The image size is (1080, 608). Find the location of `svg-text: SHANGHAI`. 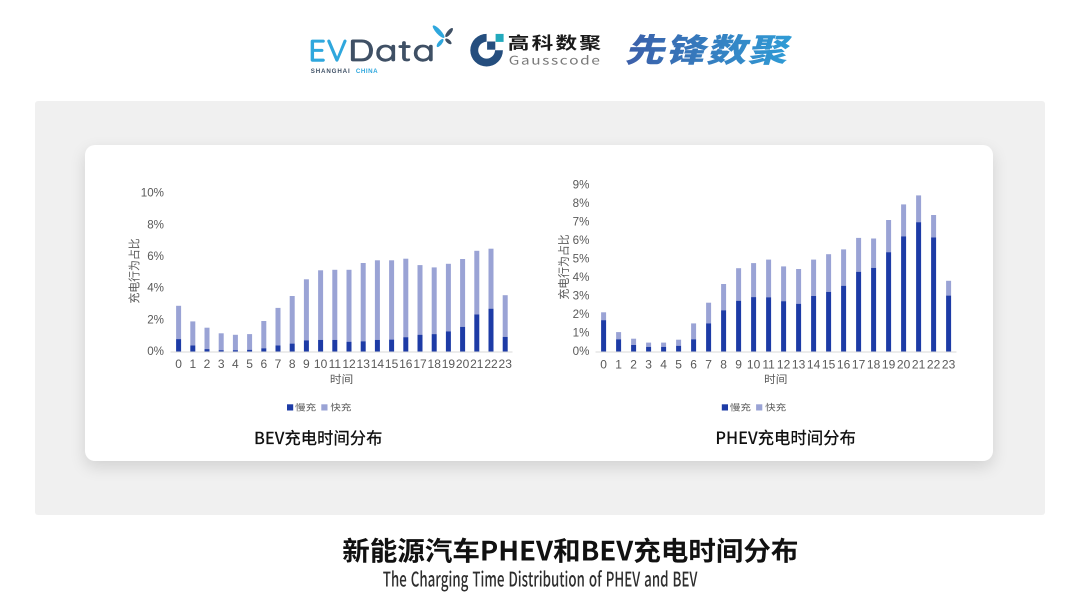

svg-text: SHANGHAI is located at coordinates (331, 71).